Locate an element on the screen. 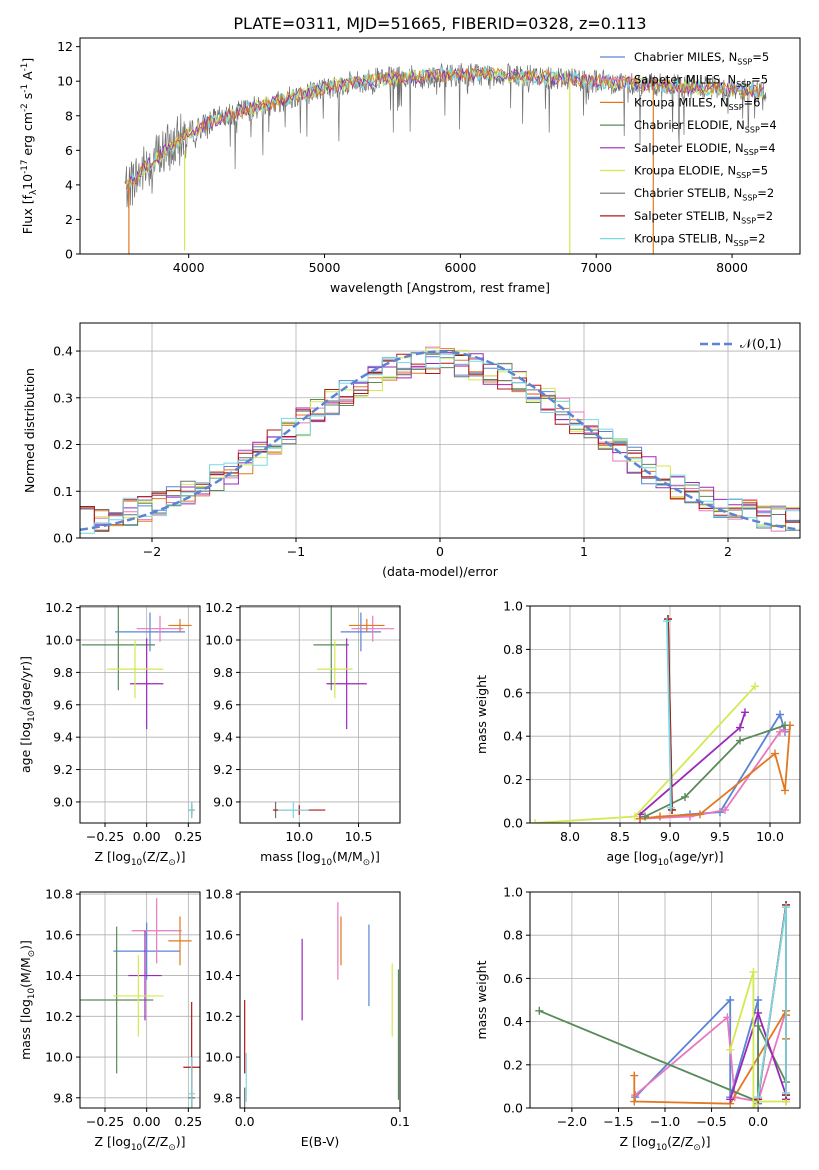 The image size is (819, 1170). x-tick-label: 9.5 is located at coordinates (720, 836).